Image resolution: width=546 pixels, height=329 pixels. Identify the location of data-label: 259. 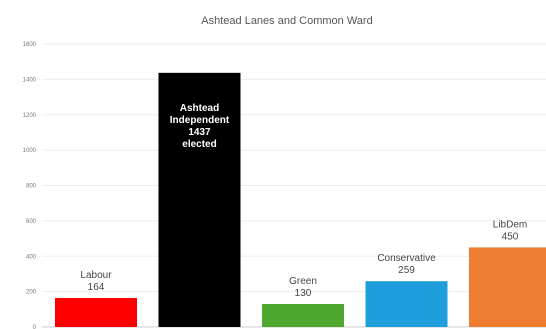
(406, 270).